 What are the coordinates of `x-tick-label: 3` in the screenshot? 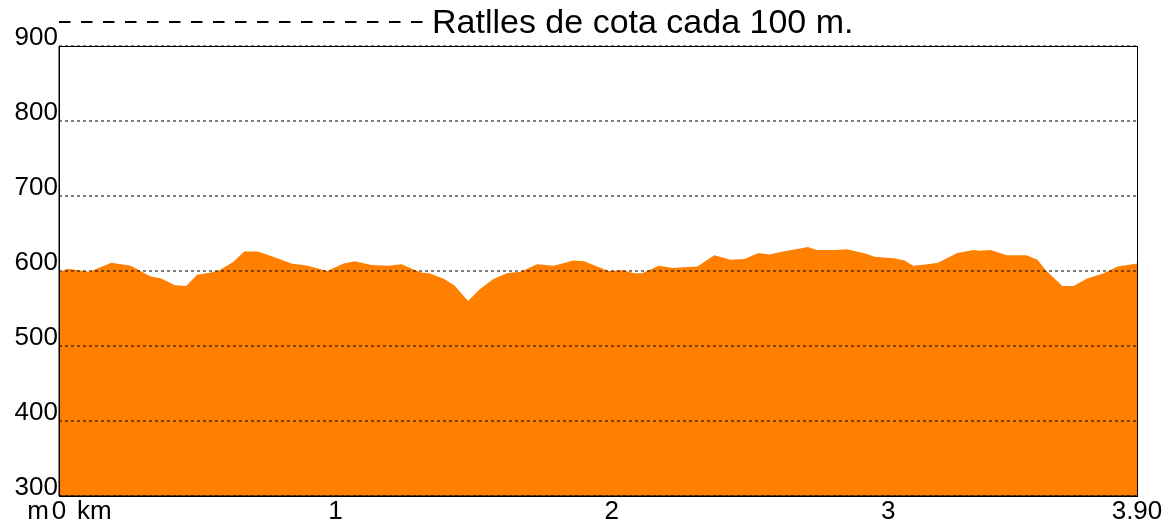 It's located at (888, 508).